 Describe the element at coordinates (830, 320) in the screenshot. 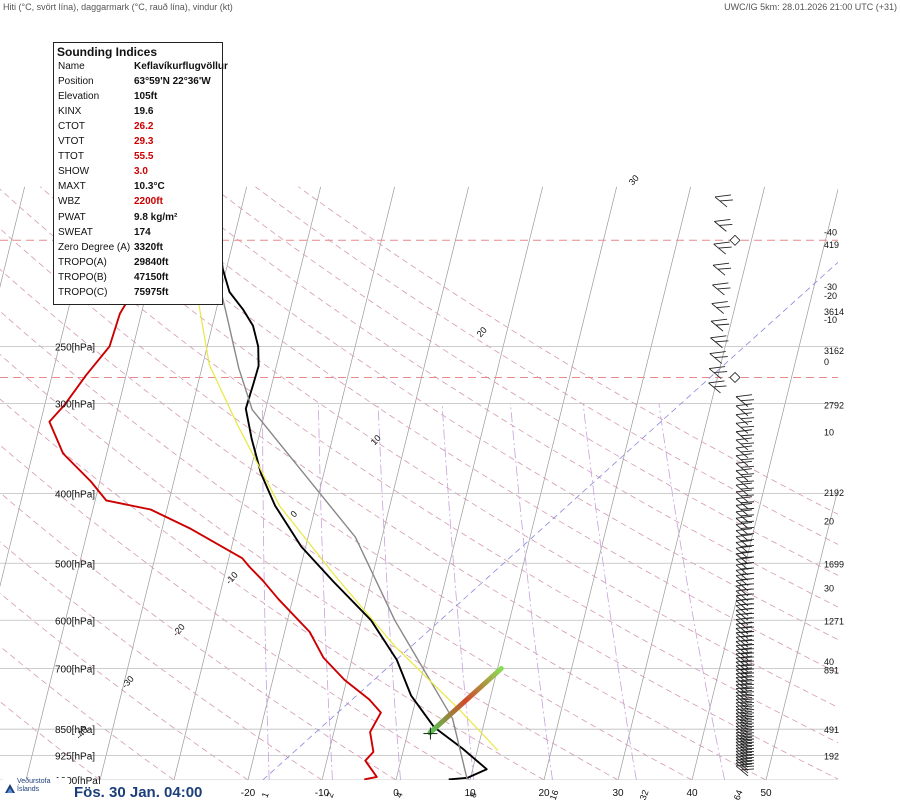

I see `right-axis-label: -10` at that location.